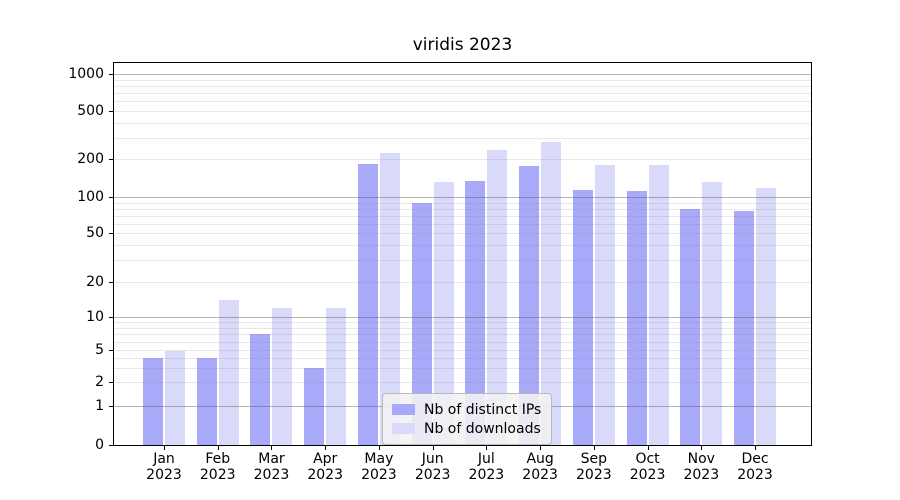 This screenshot has height=500, width=900. Describe the element at coordinates (712, 313) in the screenshot. I see `bar-nov-2023-downloads` at that location.